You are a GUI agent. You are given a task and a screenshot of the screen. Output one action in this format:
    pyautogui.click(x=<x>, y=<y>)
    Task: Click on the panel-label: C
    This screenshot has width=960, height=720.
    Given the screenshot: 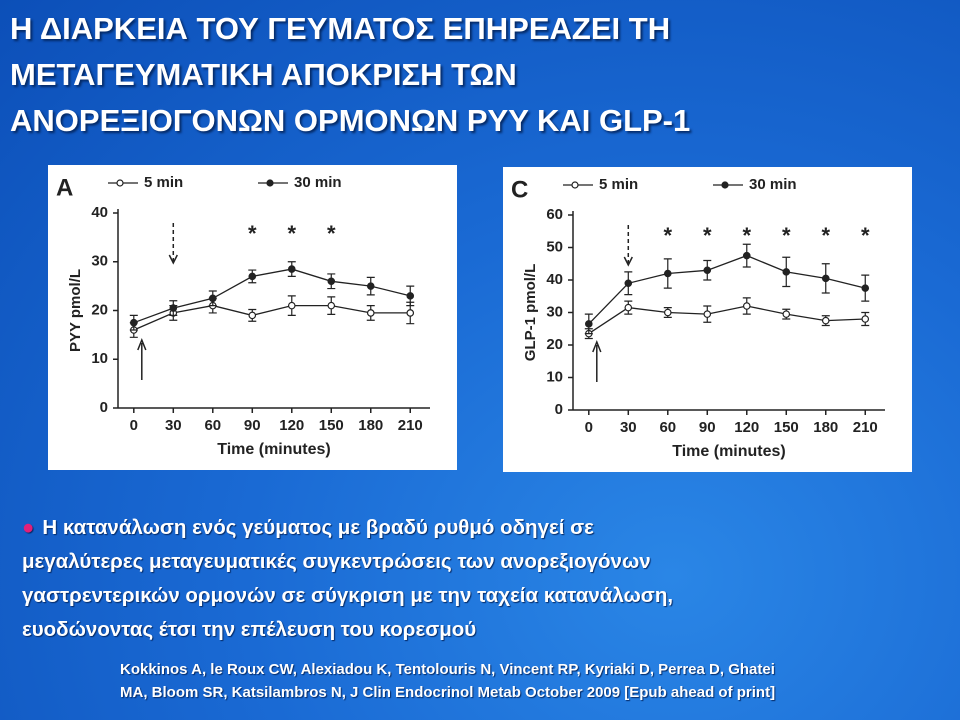 What is the action you would take?
    pyautogui.click(x=519, y=189)
    